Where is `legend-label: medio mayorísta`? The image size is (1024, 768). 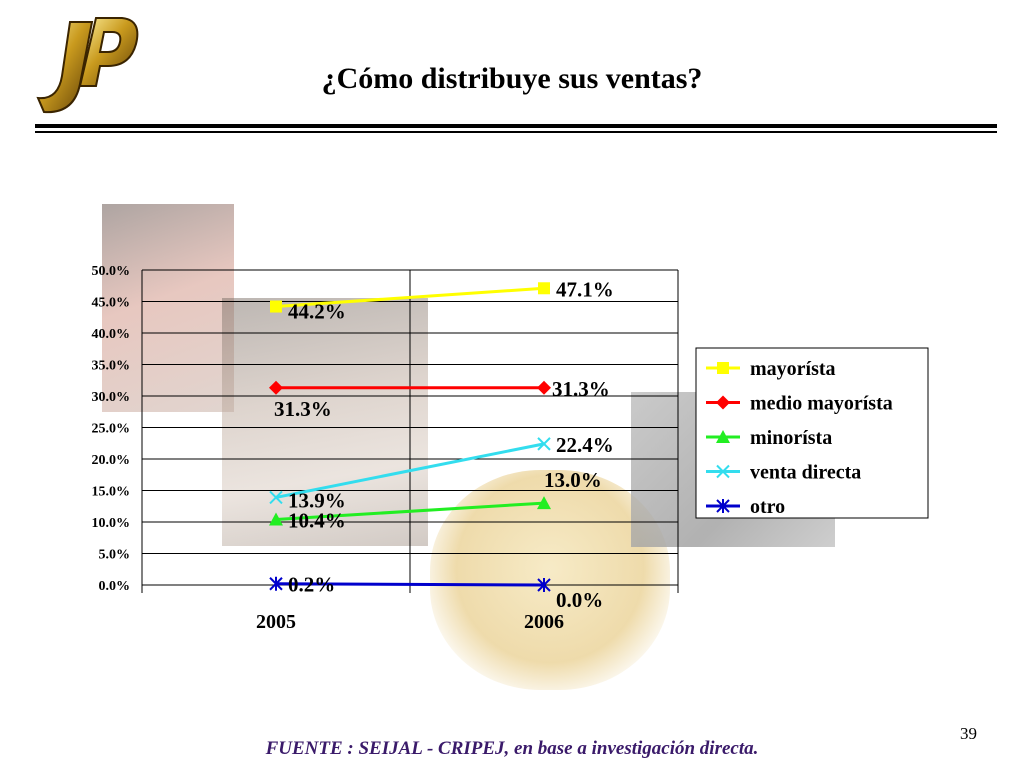 legend-label: medio mayorísta is located at coordinates (821, 404).